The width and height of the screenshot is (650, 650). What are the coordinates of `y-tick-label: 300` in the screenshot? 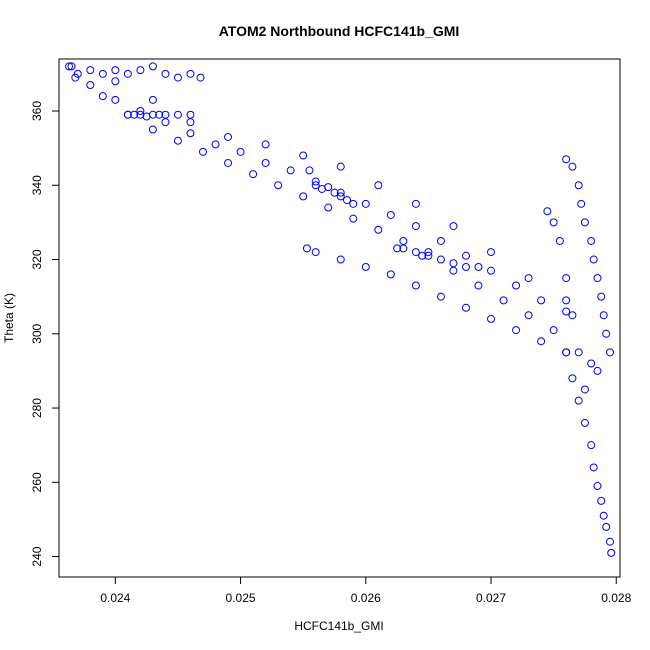 It's located at (37, 333).